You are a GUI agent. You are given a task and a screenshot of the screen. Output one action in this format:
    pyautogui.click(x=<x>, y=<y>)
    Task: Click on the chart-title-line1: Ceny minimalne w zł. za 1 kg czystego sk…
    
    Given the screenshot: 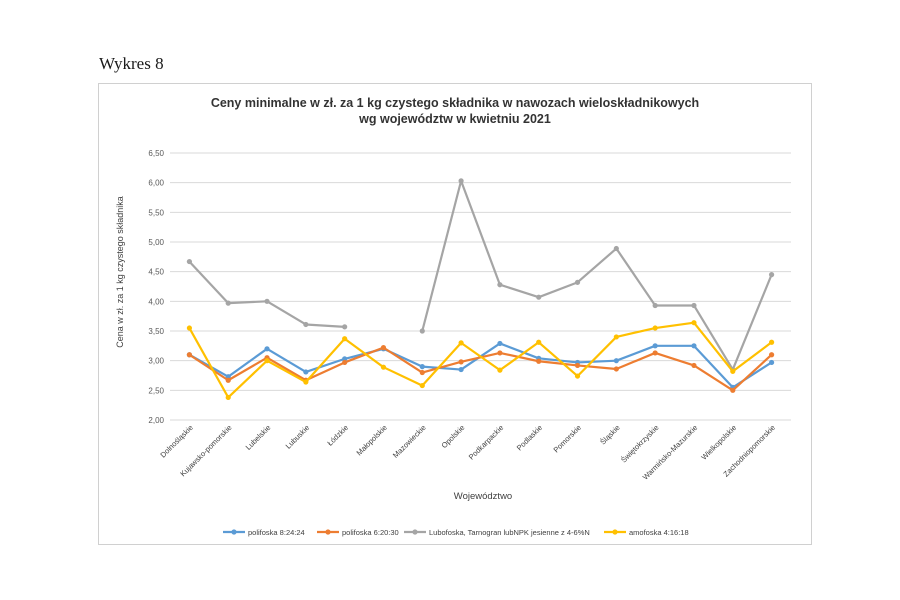 What is the action you would take?
    pyautogui.click(x=455, y=103)
    